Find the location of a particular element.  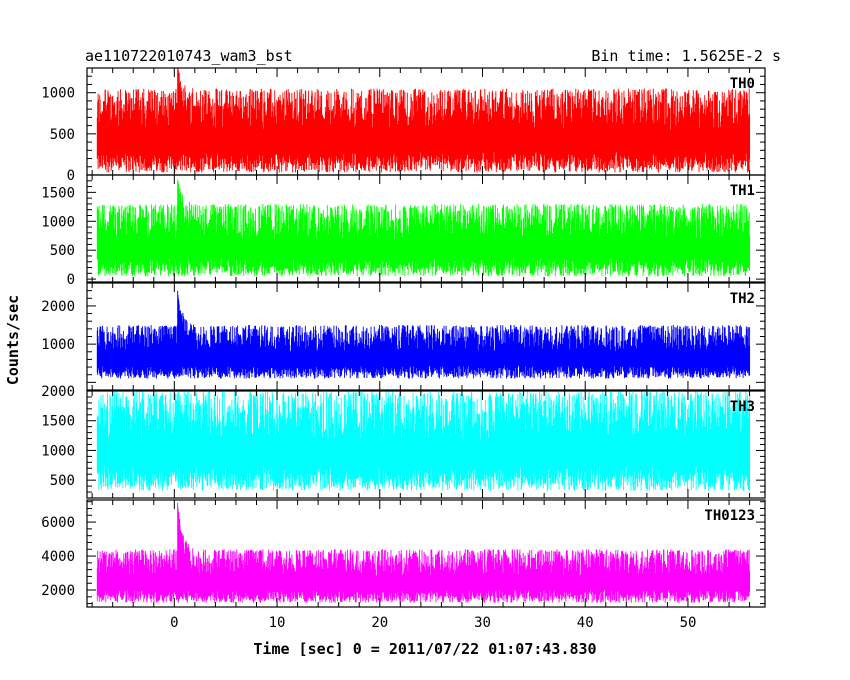

panel-label-th0123: TH0123 is located at coordinates (729, 516).